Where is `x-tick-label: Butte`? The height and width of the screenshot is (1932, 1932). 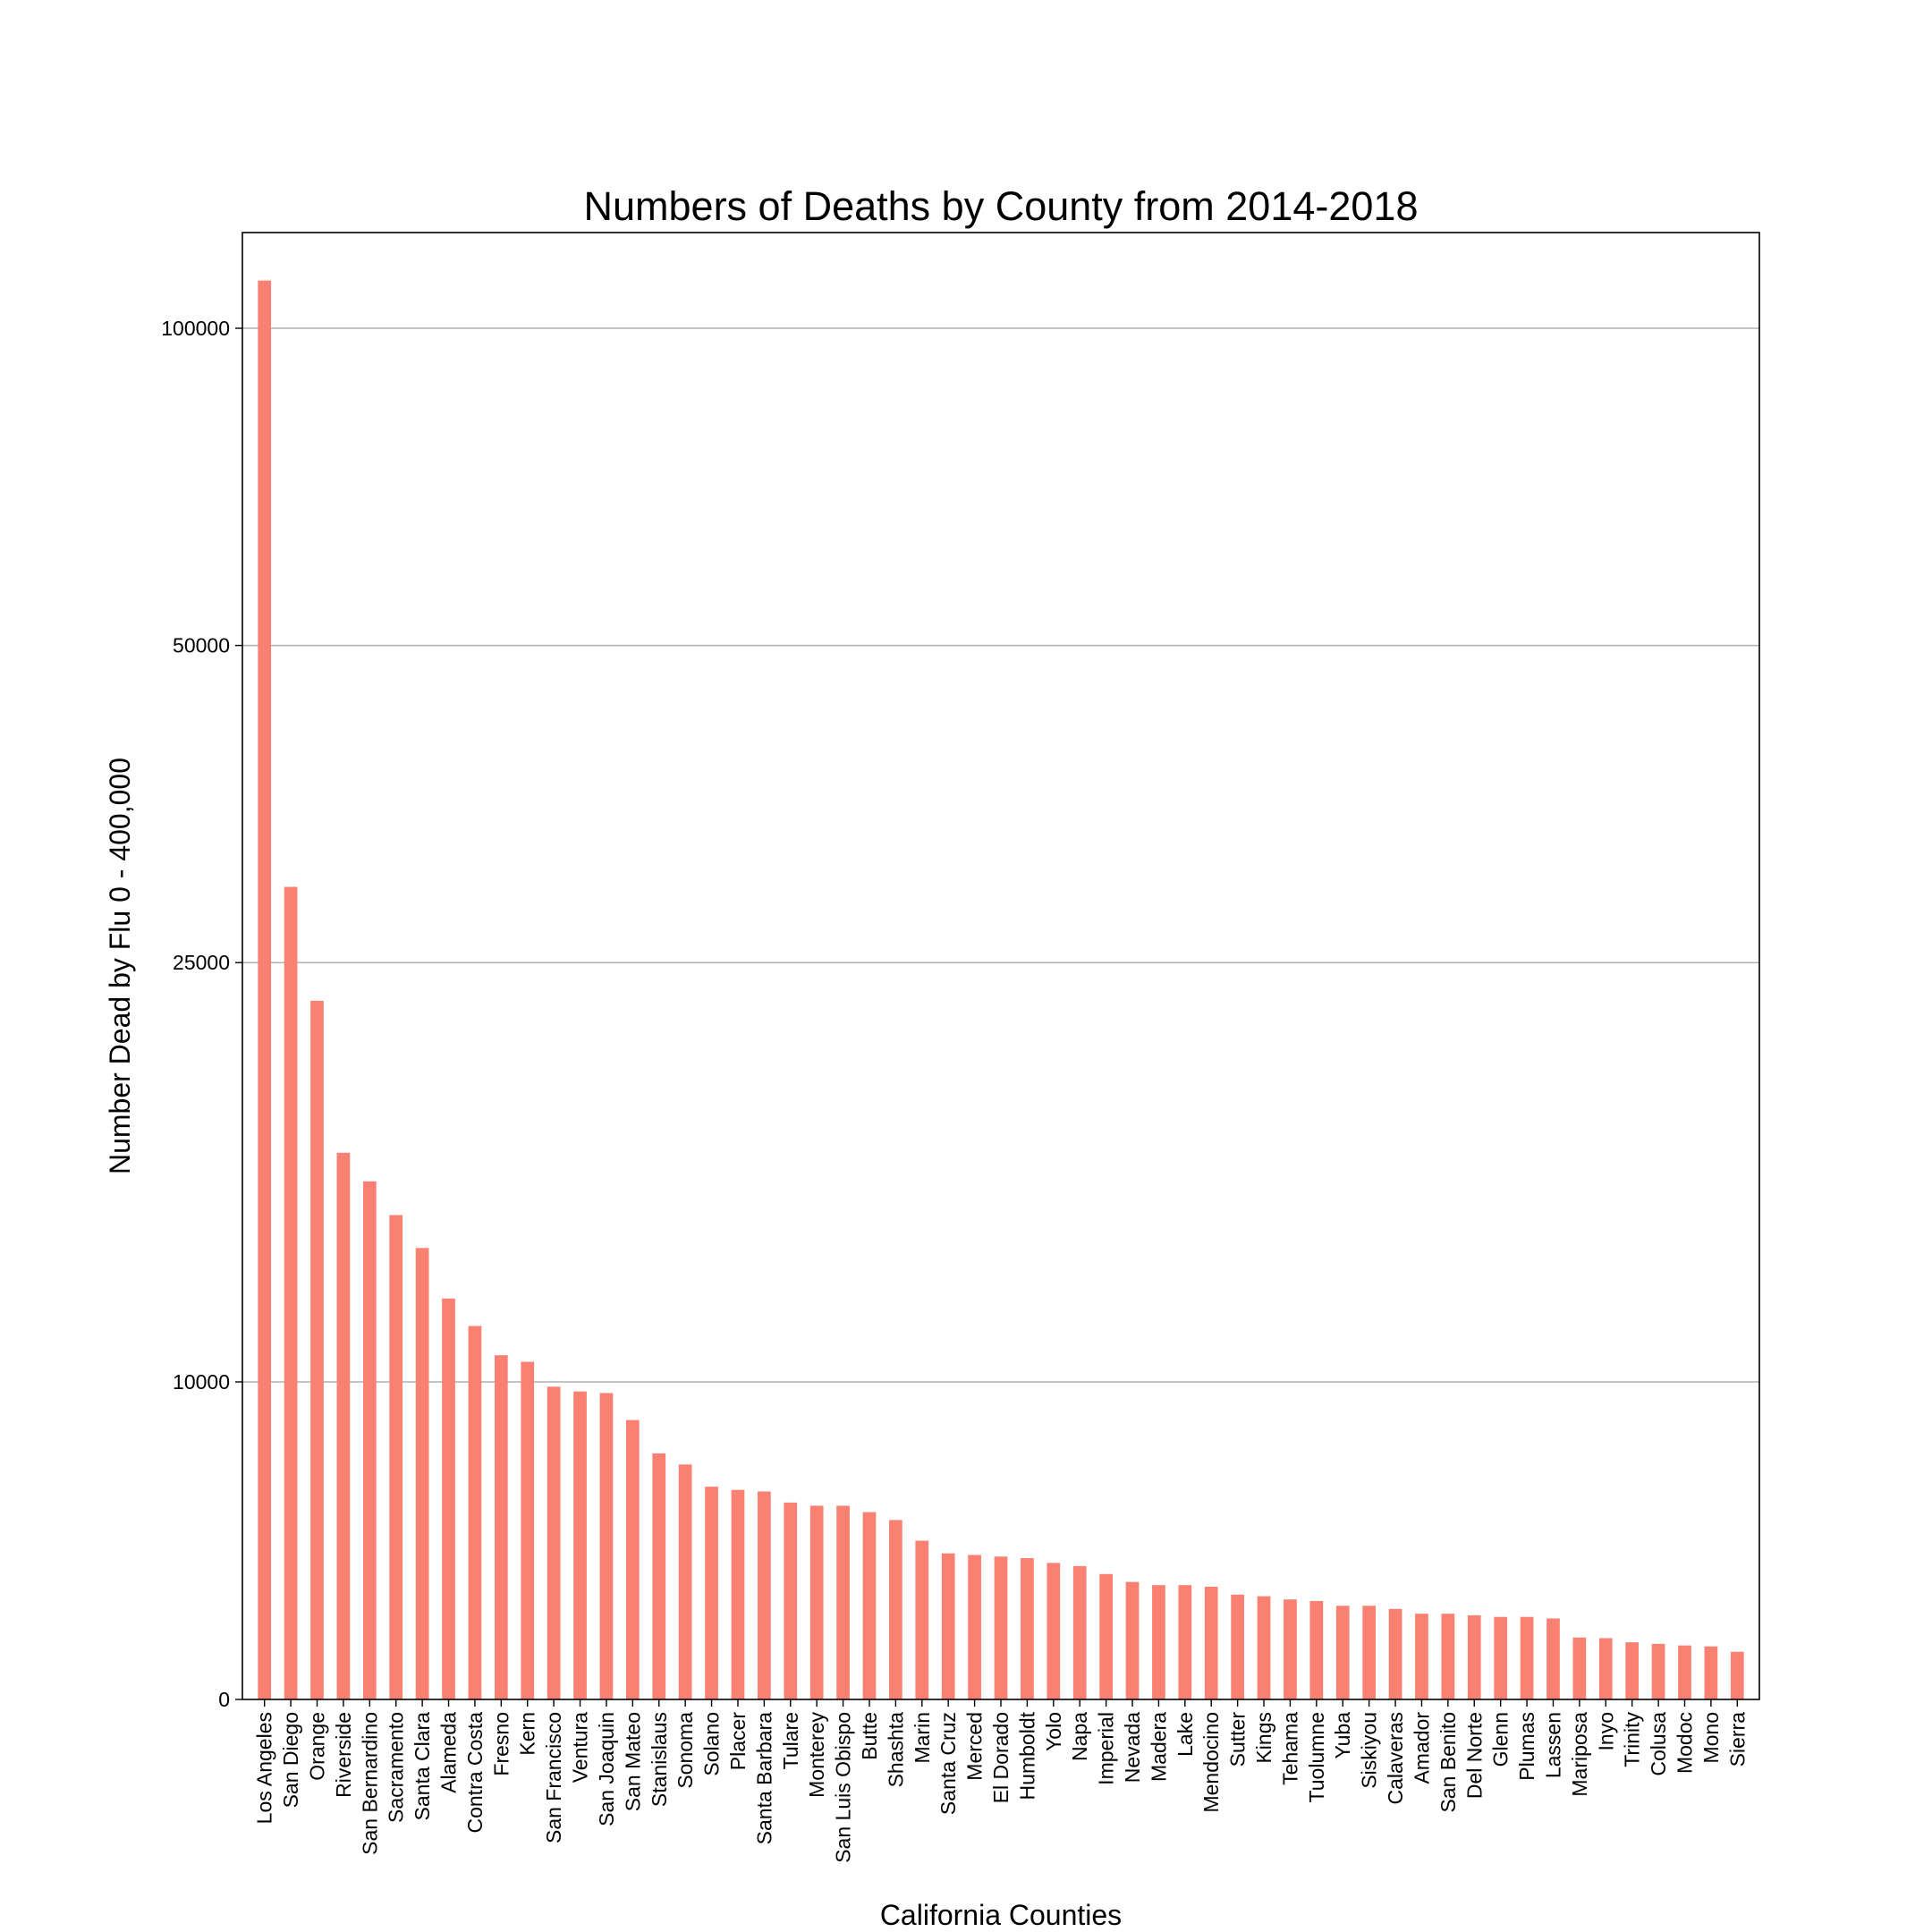
x-tick-label: Butte is located at coordinates (869, 1736).